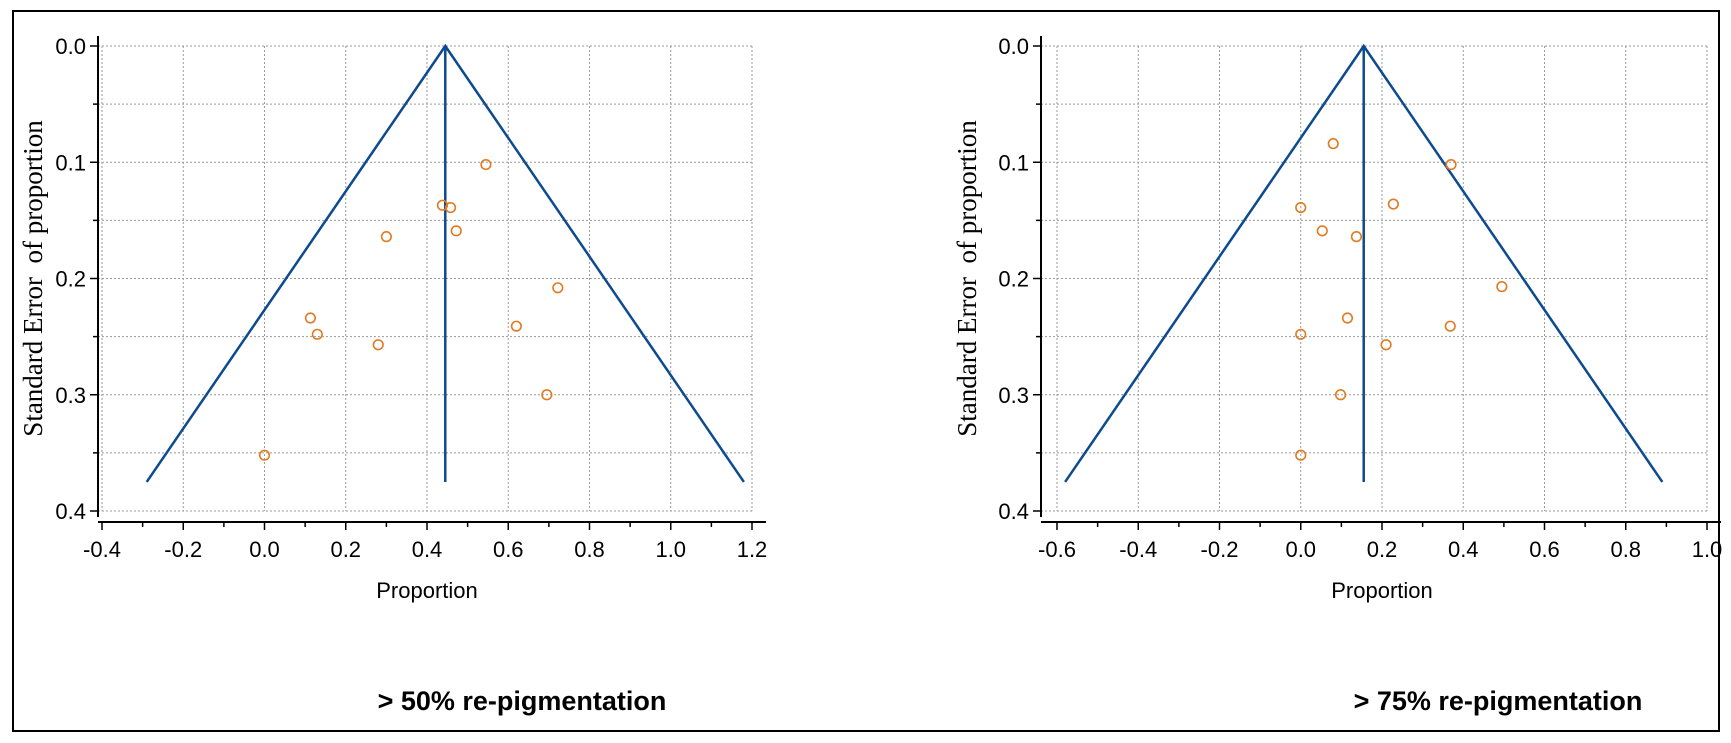  What do you see at coordinates (752, 549) in the screenshot?
I see `x-tick-label: 1.2` at bounding box center [752, 549].